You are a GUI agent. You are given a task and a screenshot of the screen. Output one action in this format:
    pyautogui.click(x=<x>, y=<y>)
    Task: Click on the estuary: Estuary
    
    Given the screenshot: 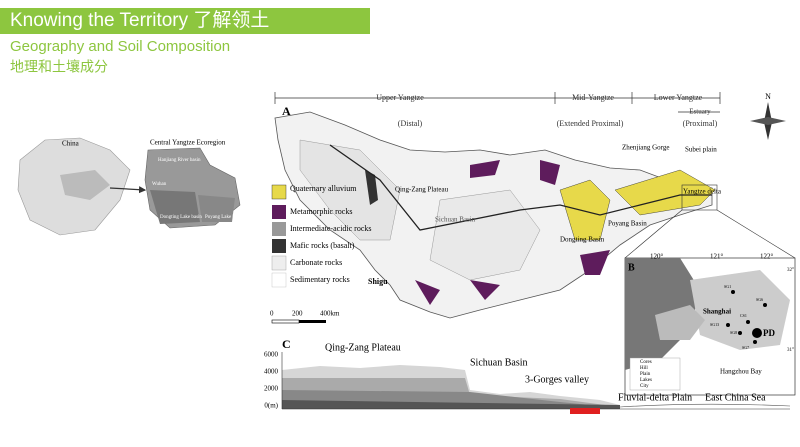 What is the action you would take?
    pyautogui.click(x=700, y=112)
    